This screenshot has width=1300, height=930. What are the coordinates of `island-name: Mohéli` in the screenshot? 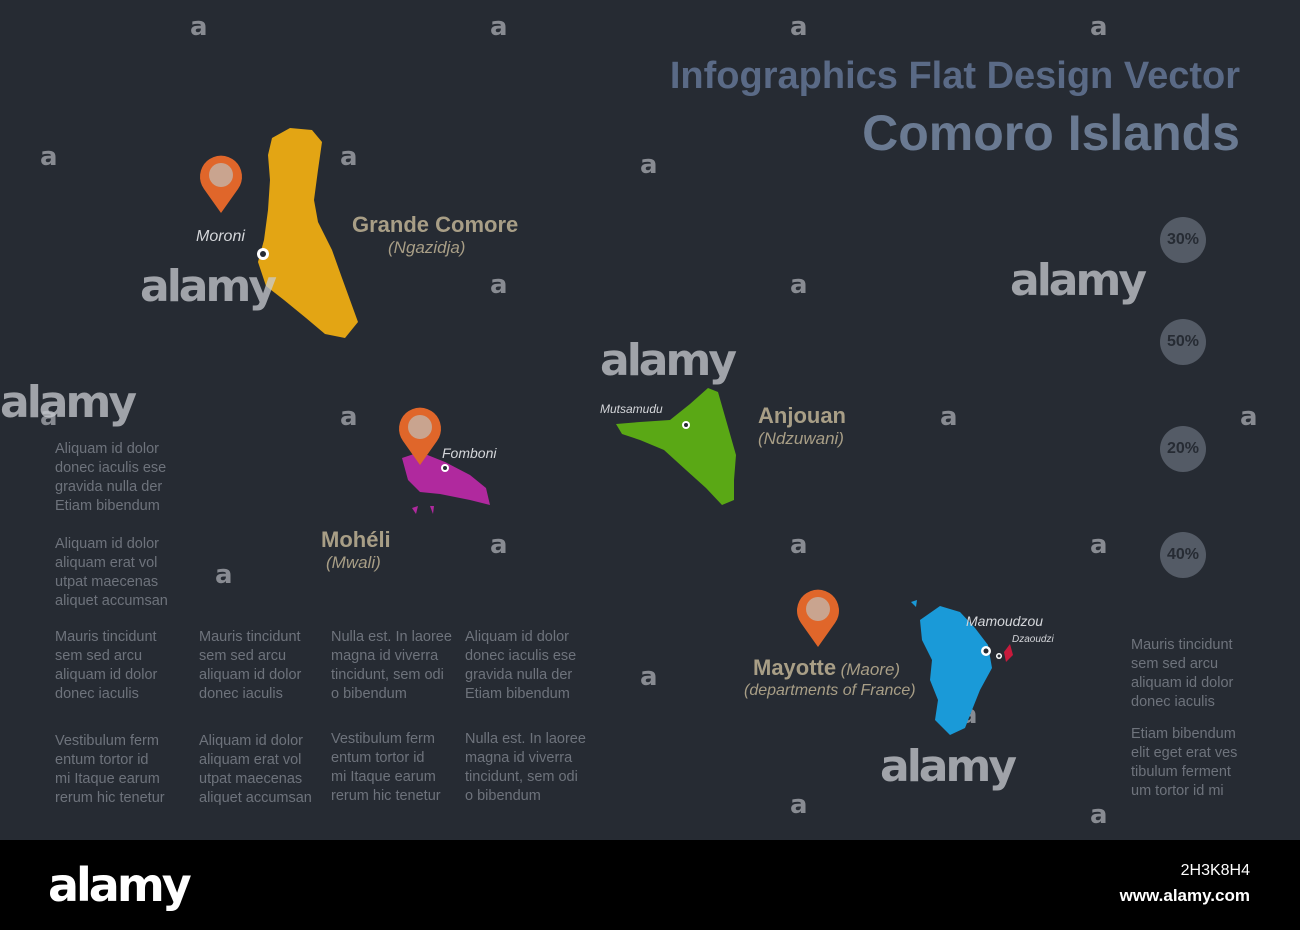 It's located at (356, 539).